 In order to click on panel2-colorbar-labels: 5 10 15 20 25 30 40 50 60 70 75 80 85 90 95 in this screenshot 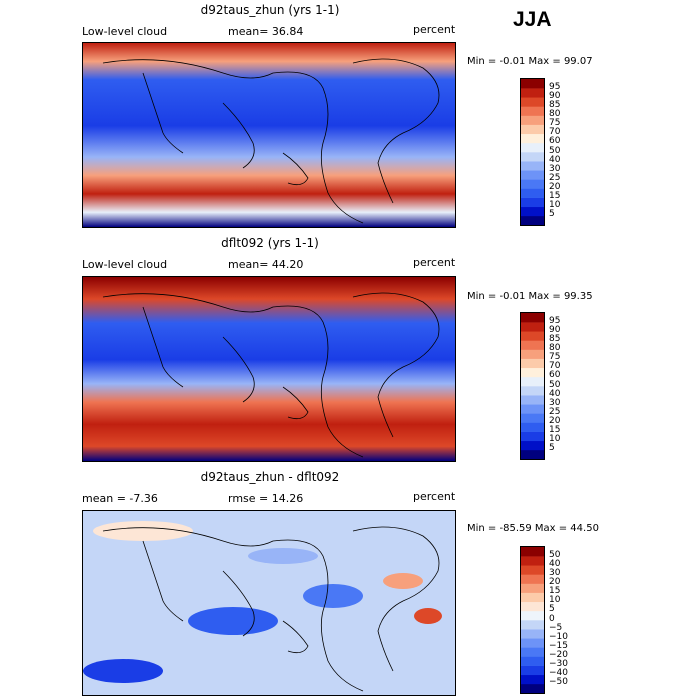, I will do `click(569, 385)`.